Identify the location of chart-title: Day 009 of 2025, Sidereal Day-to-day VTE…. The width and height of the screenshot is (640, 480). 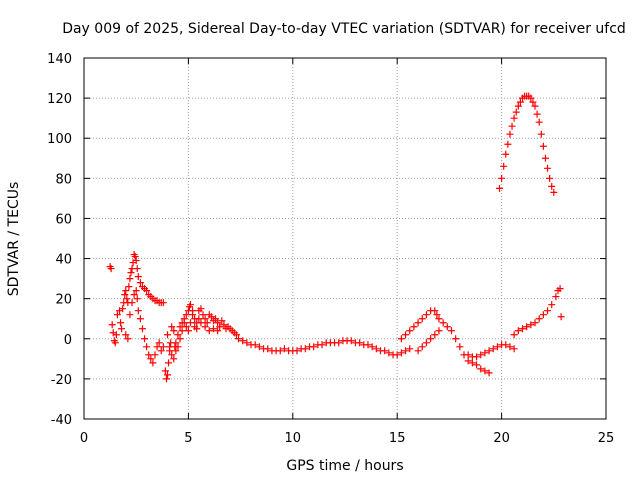
(344, 29).